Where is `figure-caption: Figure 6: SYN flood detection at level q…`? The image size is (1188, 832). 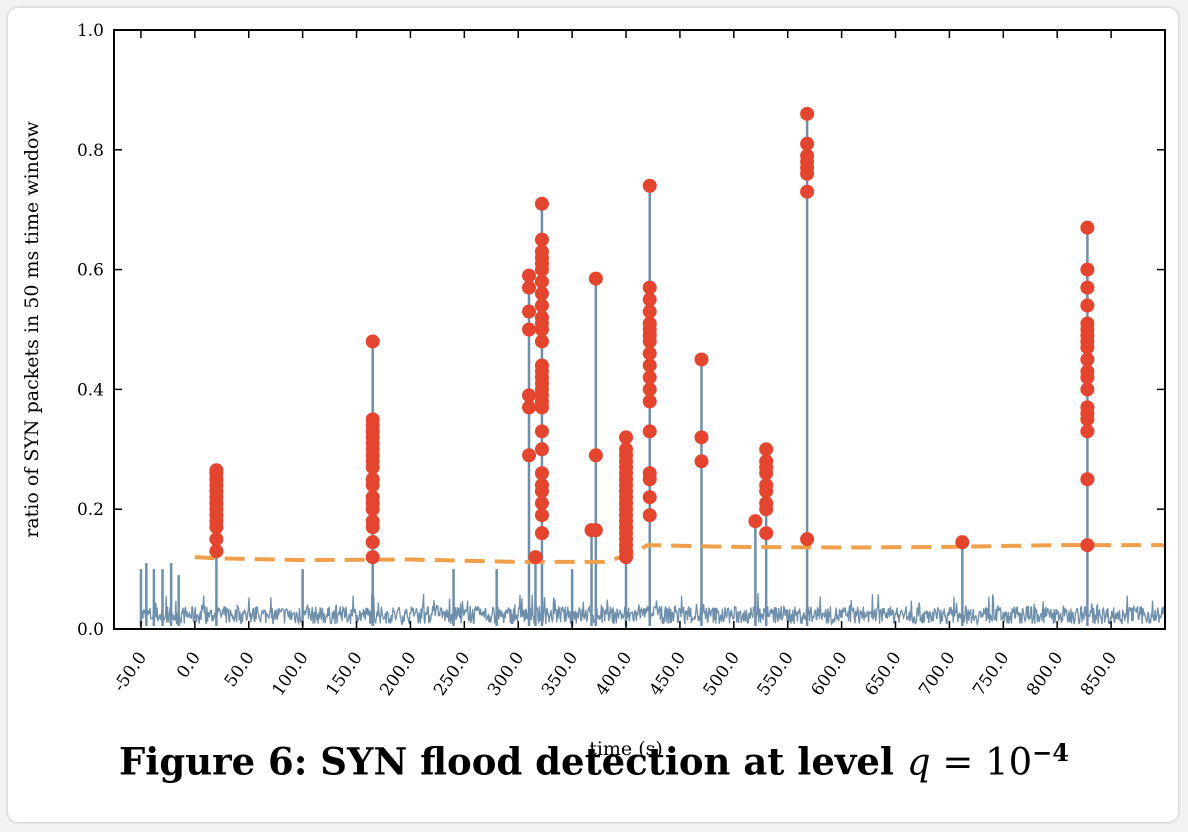 figure-caption: Figure 6: SYN flood detection at level q… is located at coordinates (594, 760).